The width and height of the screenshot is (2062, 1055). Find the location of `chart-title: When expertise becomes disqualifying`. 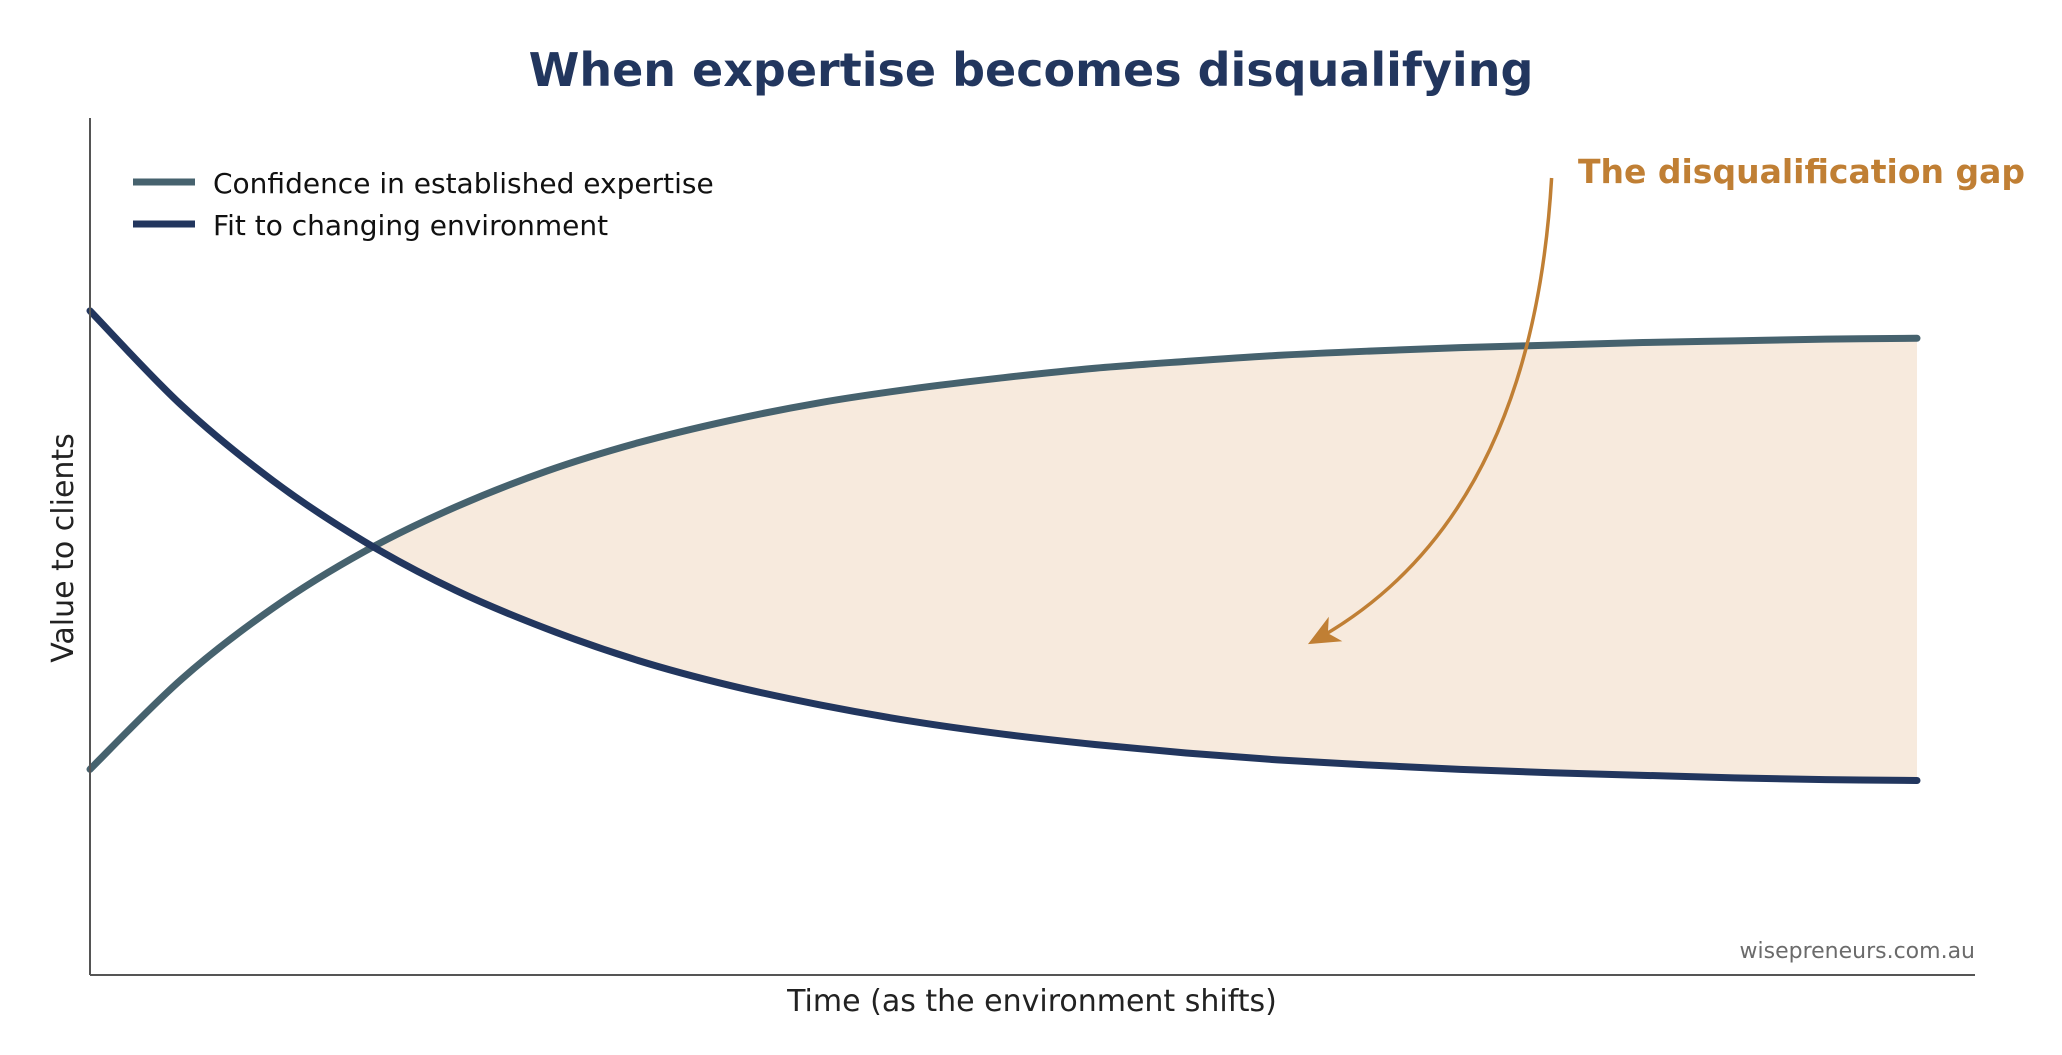

chart-title: When expertise becomes disqualifying is located at coordinates (1031, 70).